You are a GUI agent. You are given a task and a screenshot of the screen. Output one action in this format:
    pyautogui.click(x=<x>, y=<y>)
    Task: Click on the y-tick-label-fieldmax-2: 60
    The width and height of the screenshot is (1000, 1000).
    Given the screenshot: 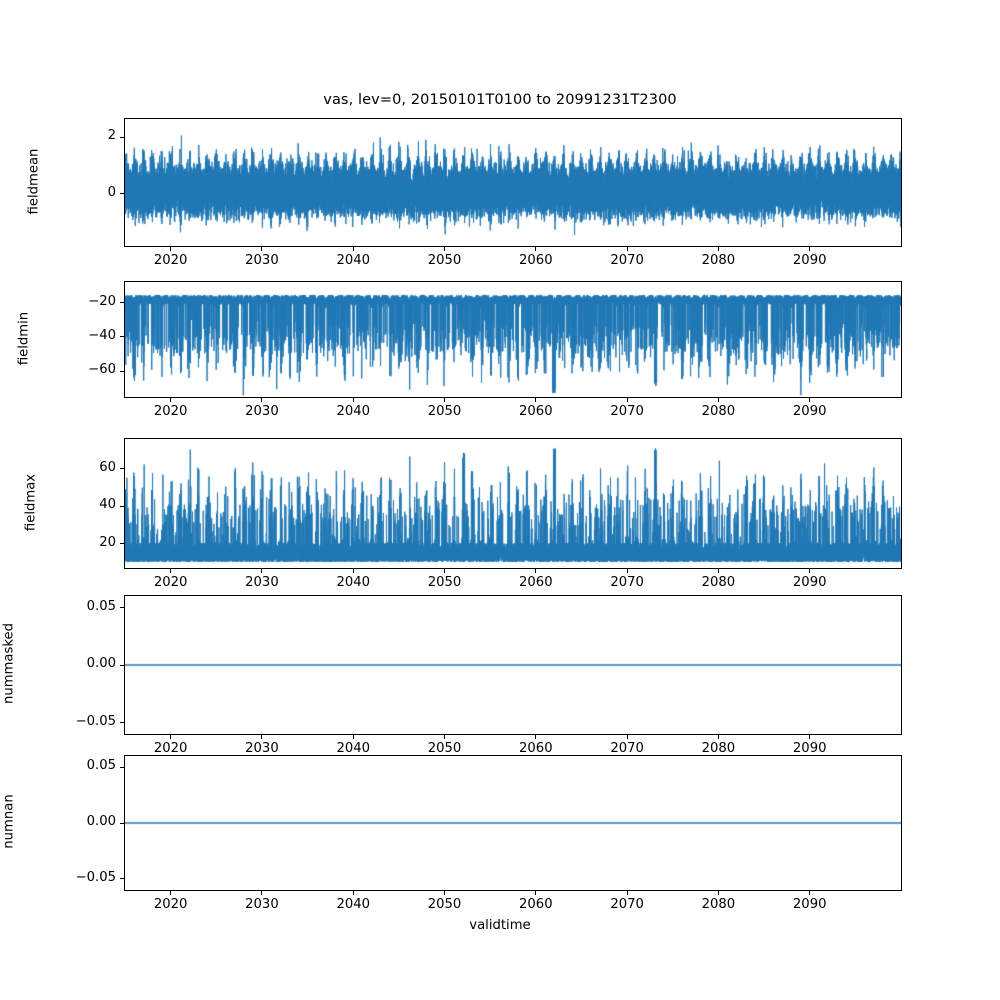 What is the action you would take?
    pyautogui.click(x=107, y=467)
    